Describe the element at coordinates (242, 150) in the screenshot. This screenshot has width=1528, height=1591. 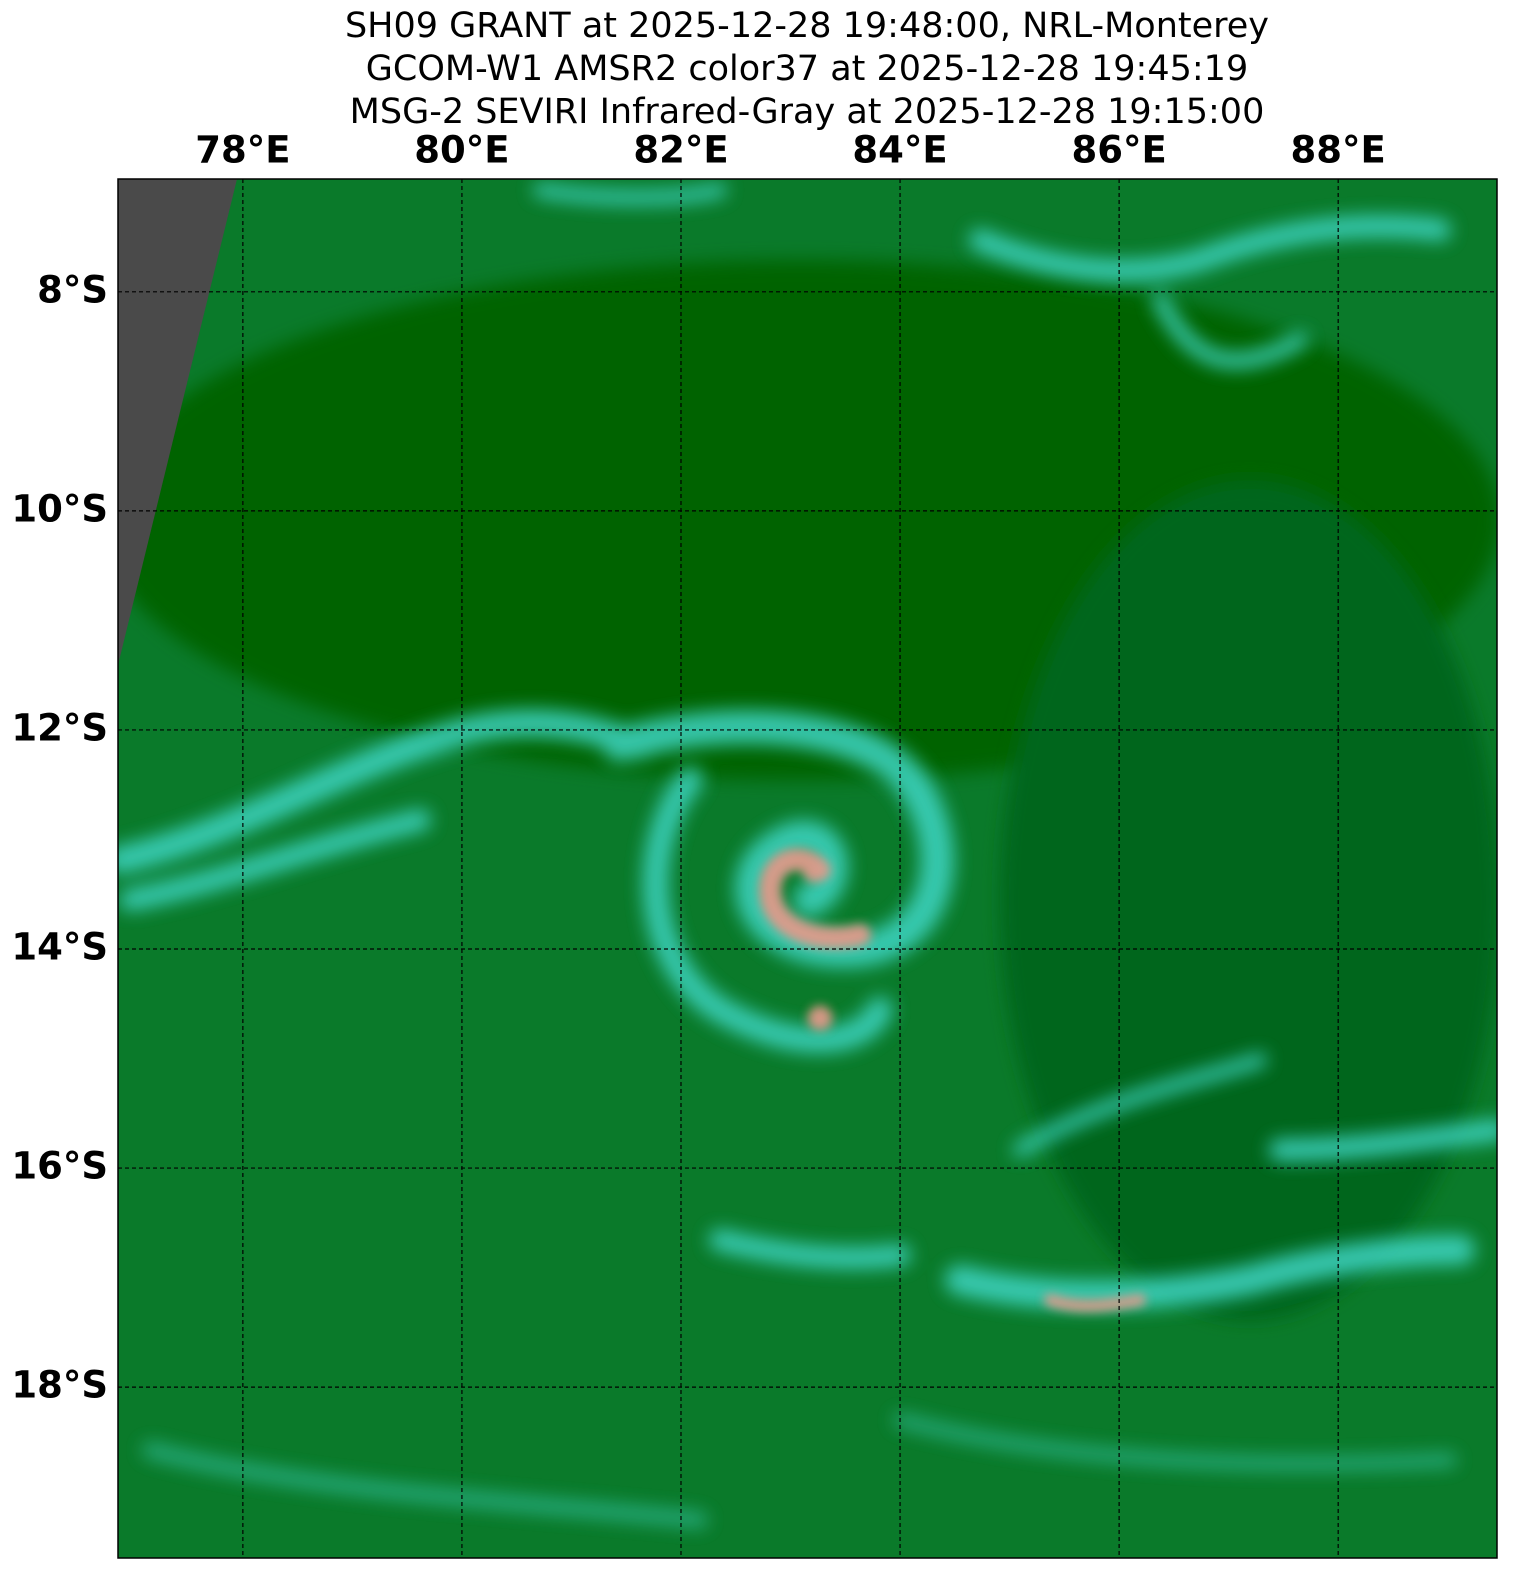
I see `x-tick-label: 78°E` at that location.